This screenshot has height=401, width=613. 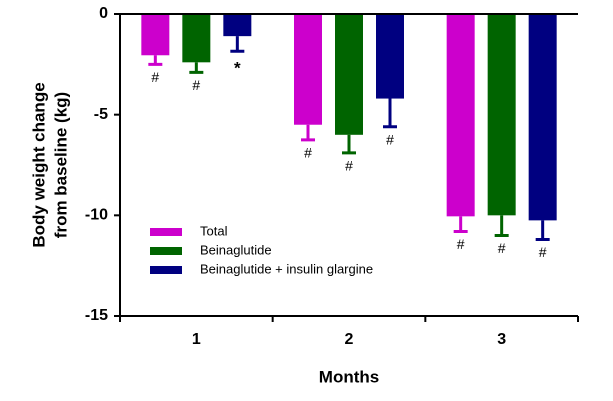 I want to click on legend-label: Beinaglutide + insulin glargine, so click(x=286, y=268).